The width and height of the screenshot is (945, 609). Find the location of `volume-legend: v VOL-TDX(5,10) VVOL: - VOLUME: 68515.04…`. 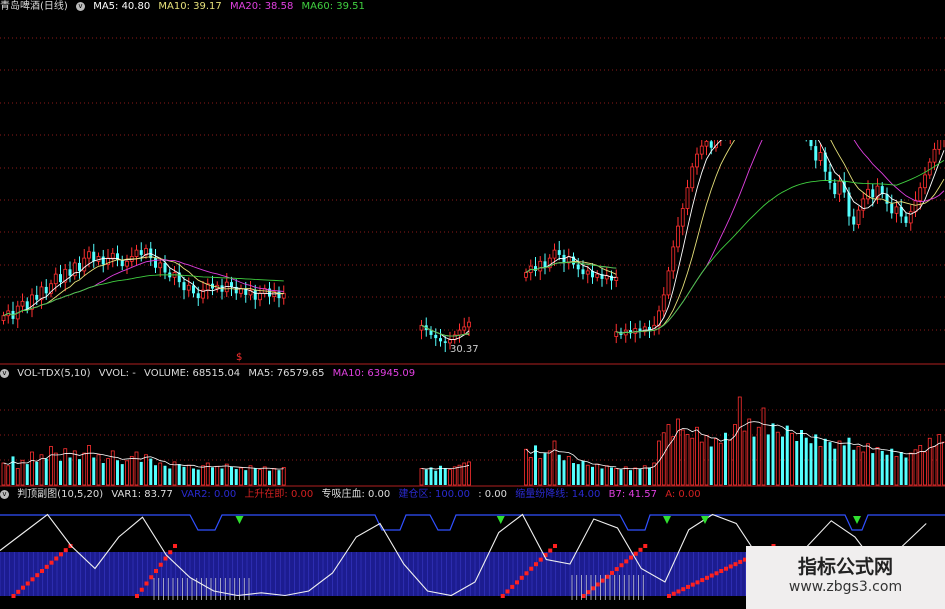

volume-legend: v VOL-TDX(5,10) VVOL: - VOLUME: 68515.04… is located at coordinates (210, 374).